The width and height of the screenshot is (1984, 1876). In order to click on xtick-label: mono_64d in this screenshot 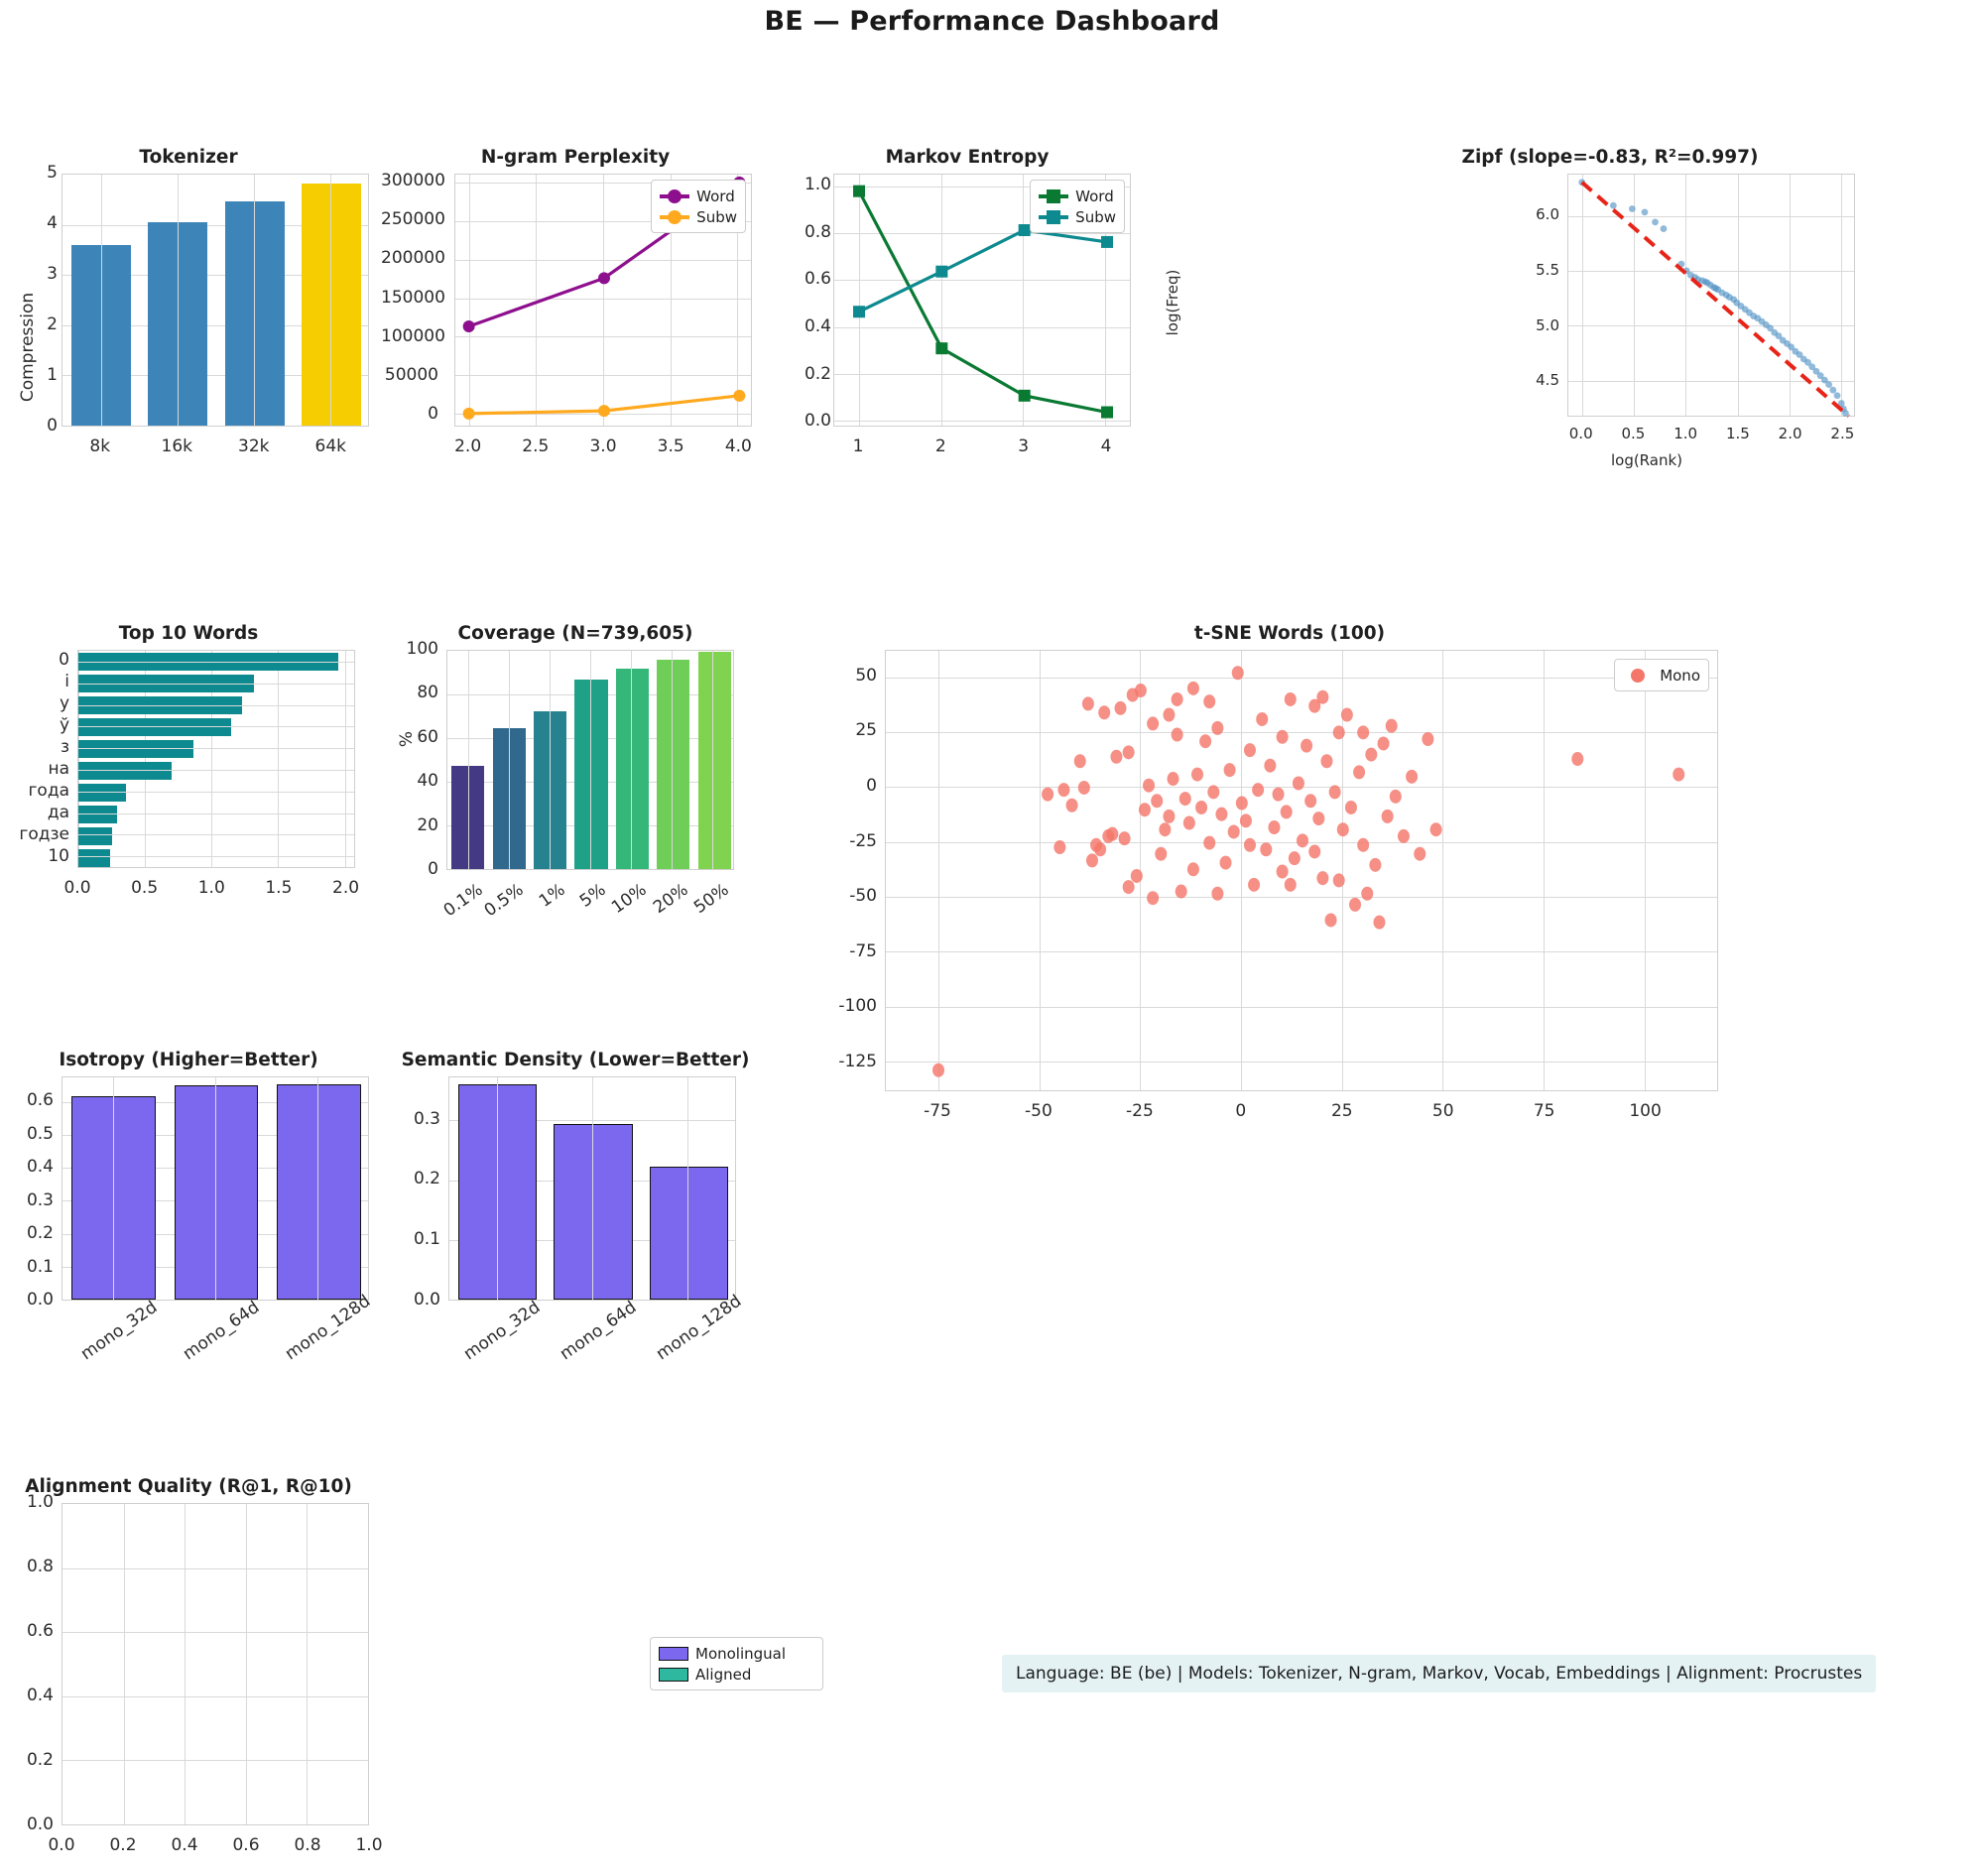, I will do `click(598, 1331)`.